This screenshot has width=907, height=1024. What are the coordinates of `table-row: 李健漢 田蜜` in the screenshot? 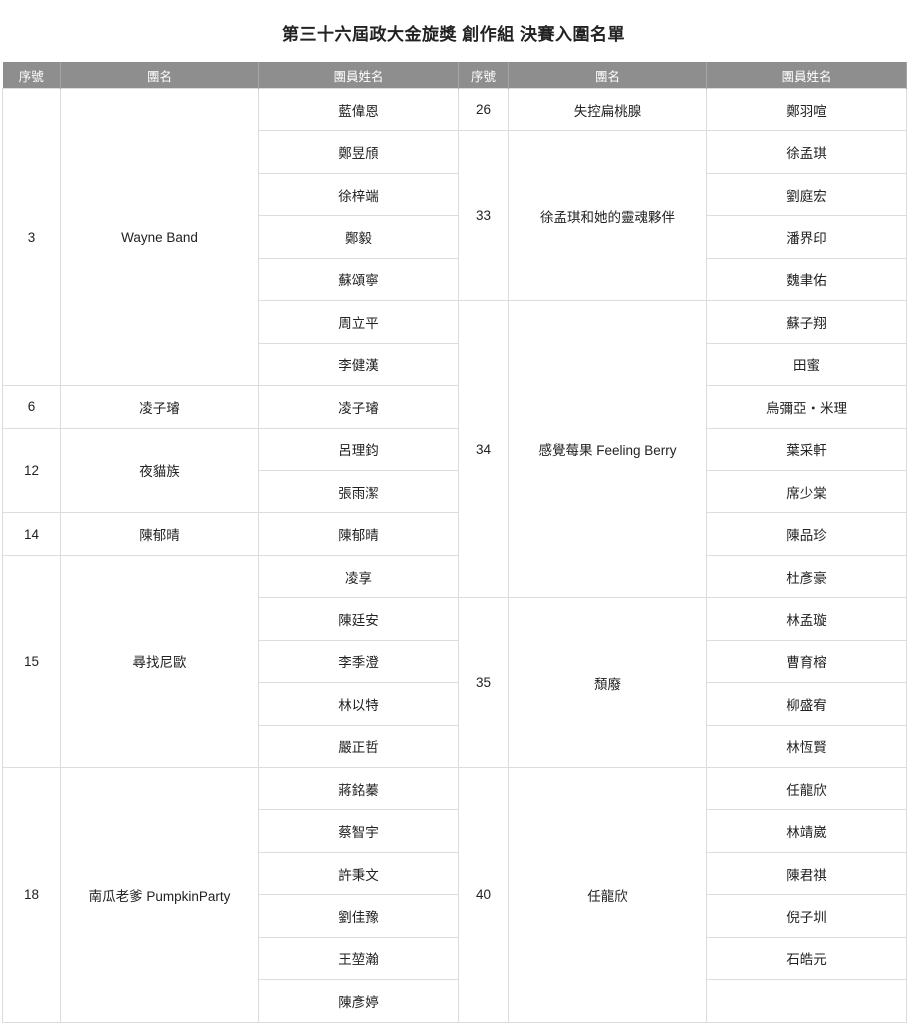 It's located at (455, 364).